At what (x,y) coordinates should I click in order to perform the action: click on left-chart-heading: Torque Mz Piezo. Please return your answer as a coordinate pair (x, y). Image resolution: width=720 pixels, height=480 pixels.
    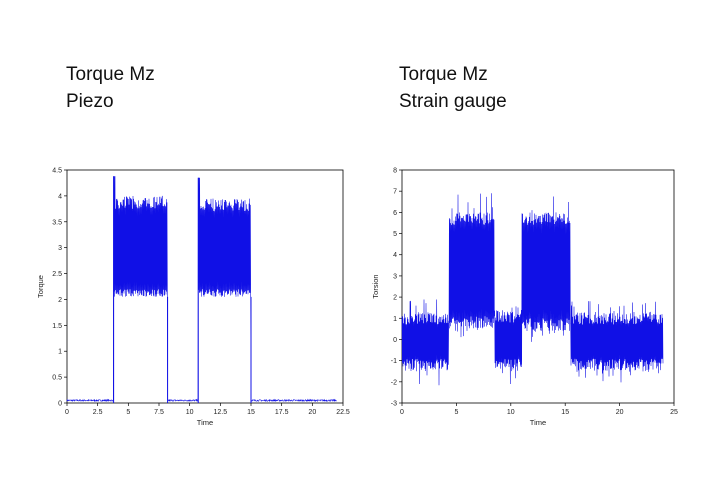
    Looking at the image, I should click on (110, 88).